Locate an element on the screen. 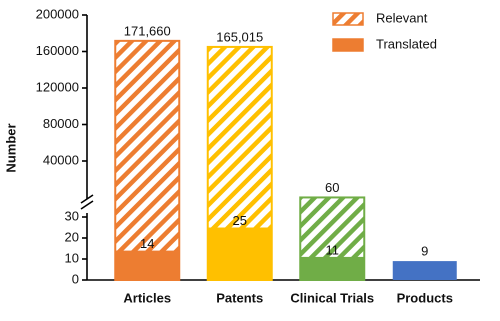  value-label: 14 is located at coordinates (147, 243).